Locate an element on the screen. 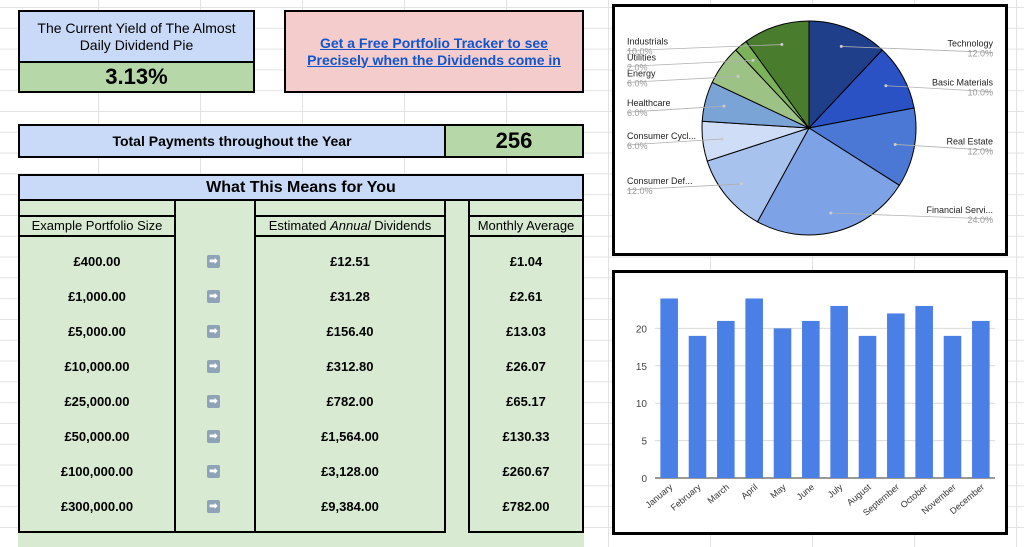 This screenshot has height=547, width=1024. monthly-average-cell: £2.61 is located at coordinates (526, 296).